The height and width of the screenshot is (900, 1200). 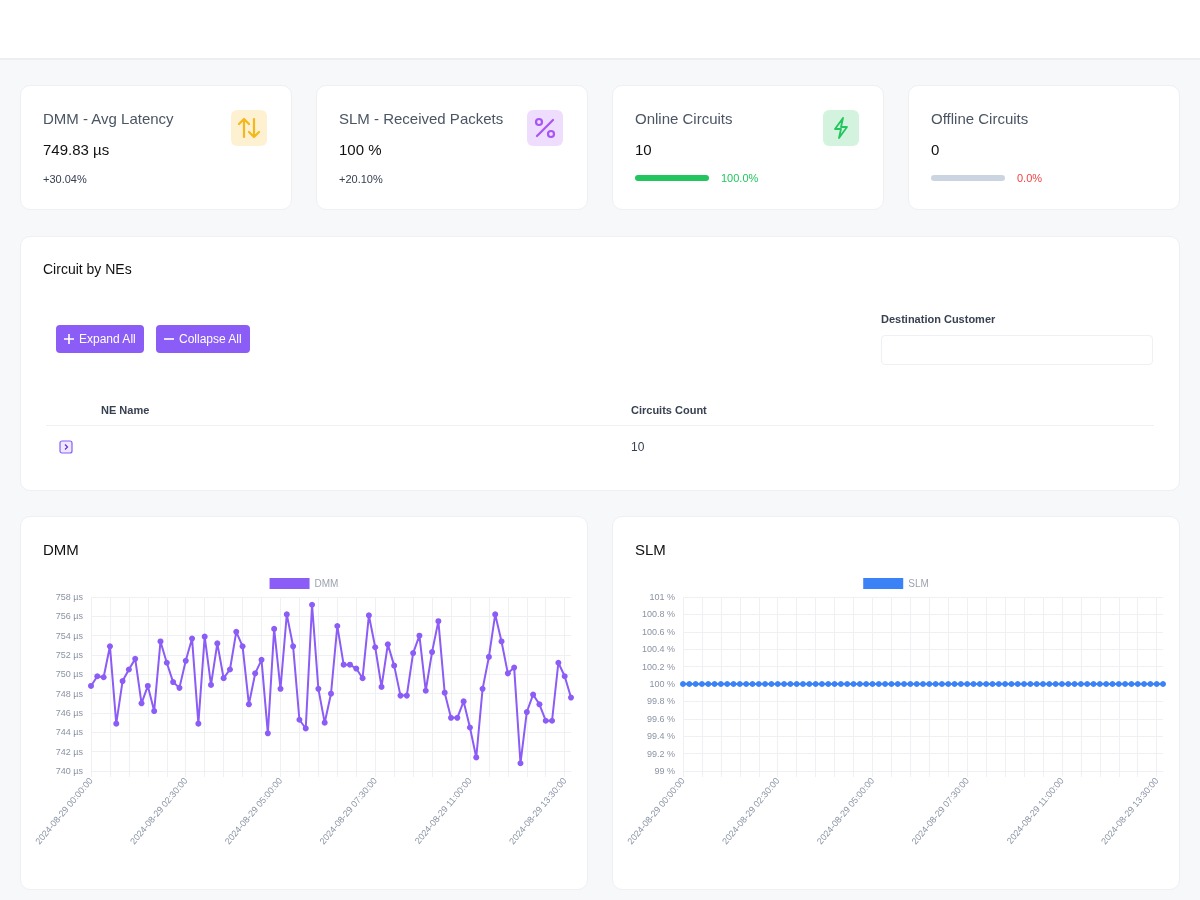 What do you see at coordinates (660, 753) in the screenshot?
I see `y-tick-label: 99.2 %` at bounding box center [660, 753].